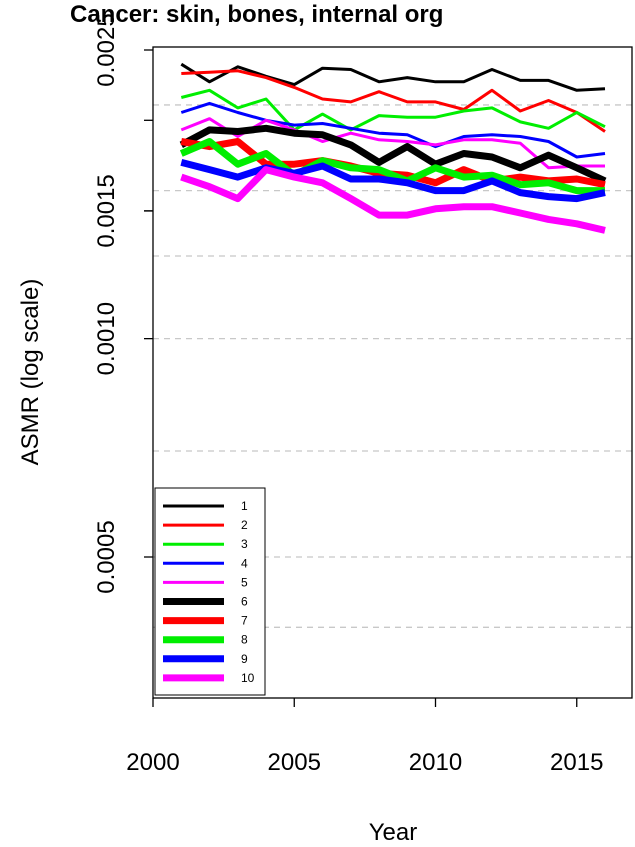 Image resolution: width=635 pixels, height=847 pixels. I want to click on y-tick-label: 0.0015, so click(106, 210).